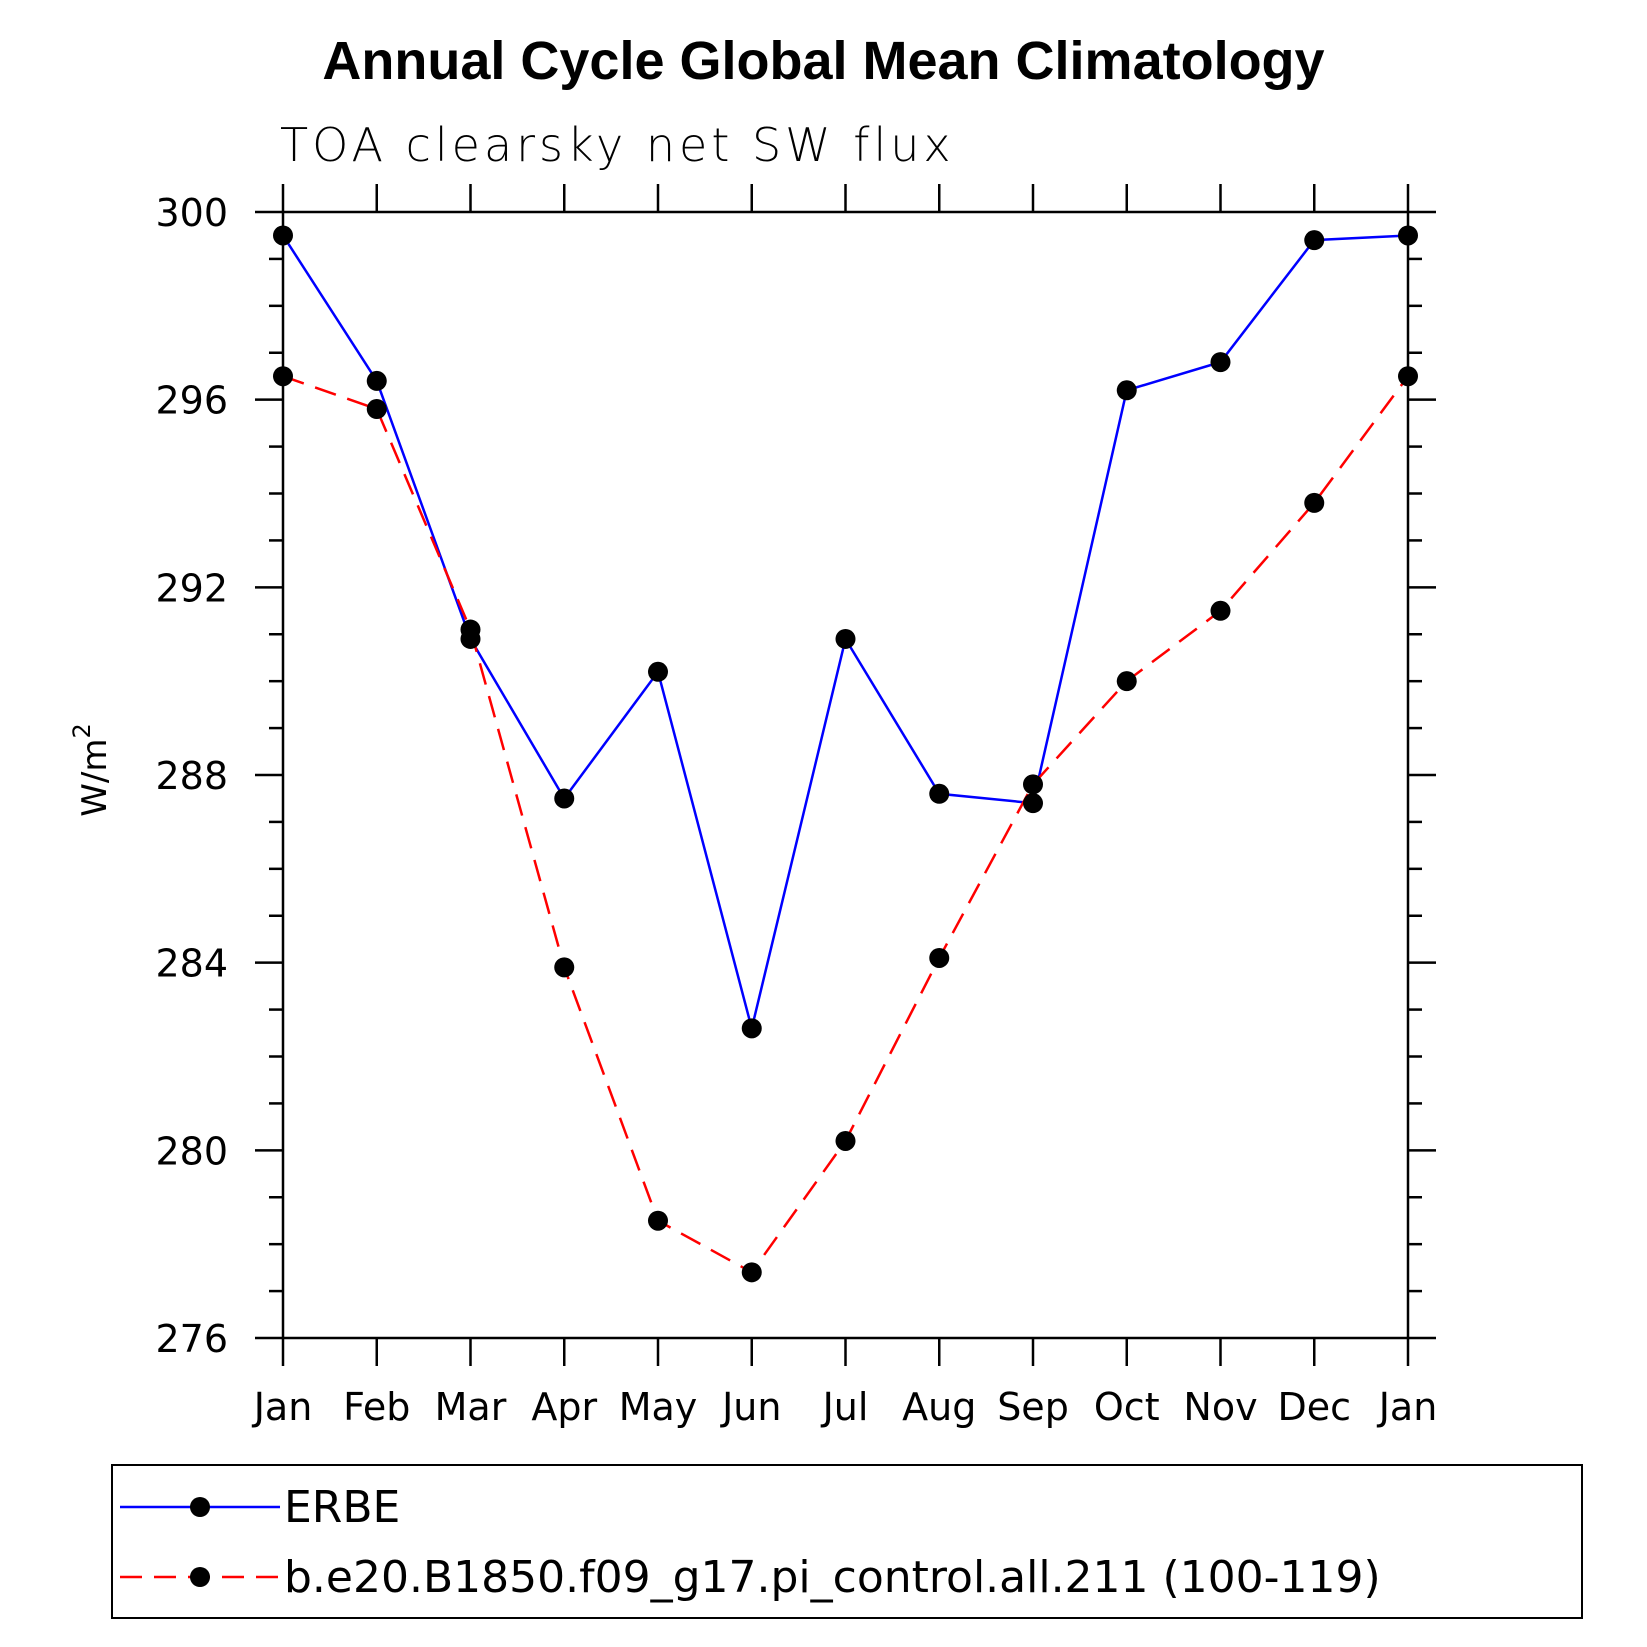 The width and height of the screenshot is (1647, 1647). Describe the element at coordinates (1127, 1407) in the screenshot. I see `x-tick-label: Oct` at that location.